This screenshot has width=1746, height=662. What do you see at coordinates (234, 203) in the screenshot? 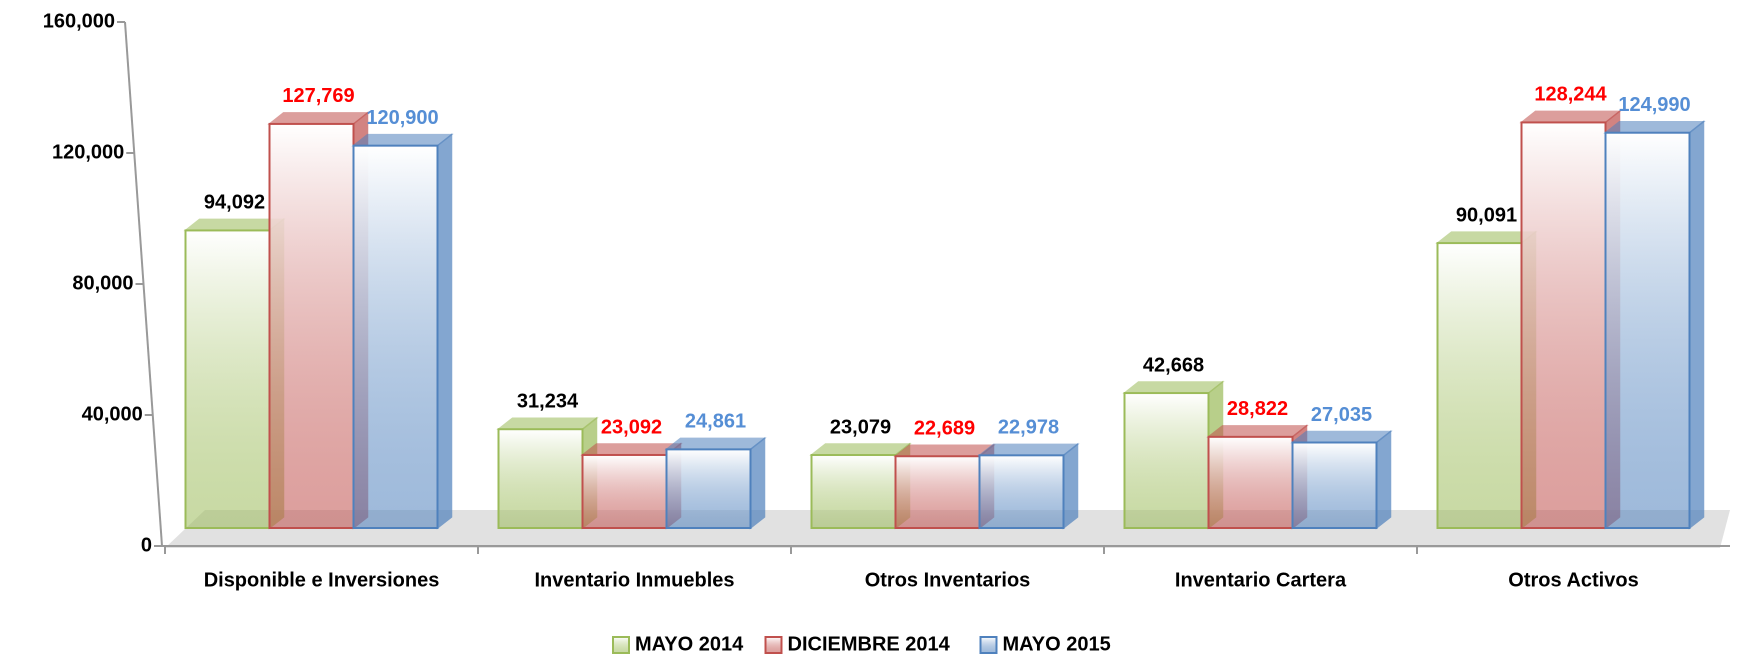
I see `data-label: 94,092` at bounding box center [234, 203].